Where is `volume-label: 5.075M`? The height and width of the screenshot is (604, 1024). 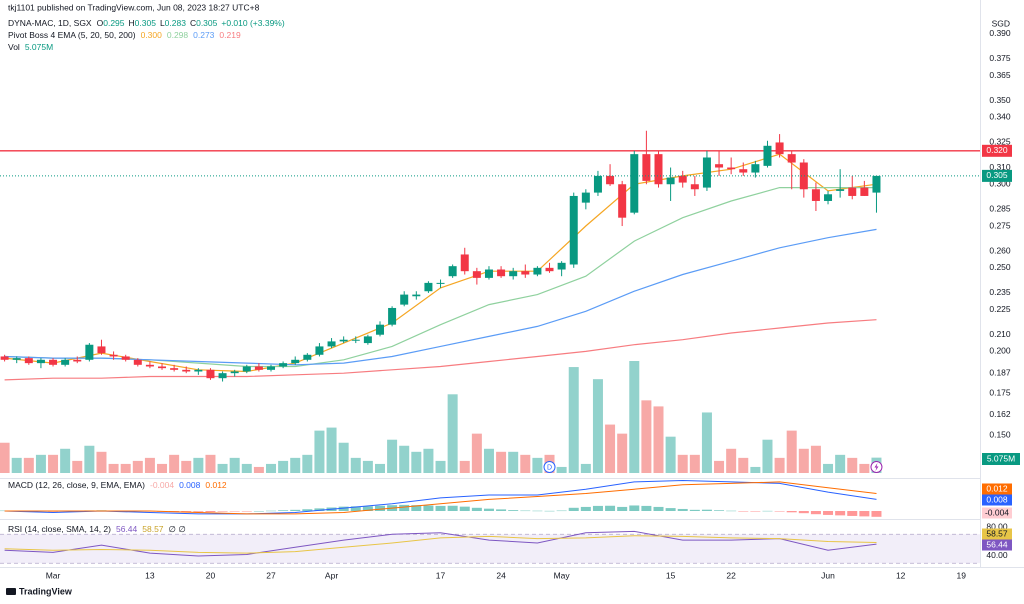 volume-label: 5.075M is located at coordinates (1001, 458).